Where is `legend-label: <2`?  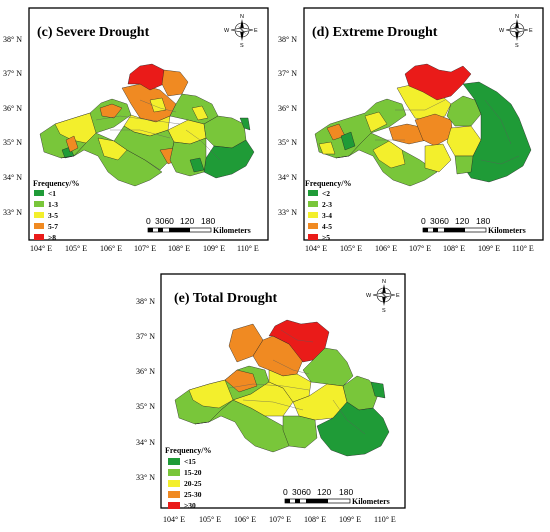
legend-label: <2 is located at coordinates (326, 193).